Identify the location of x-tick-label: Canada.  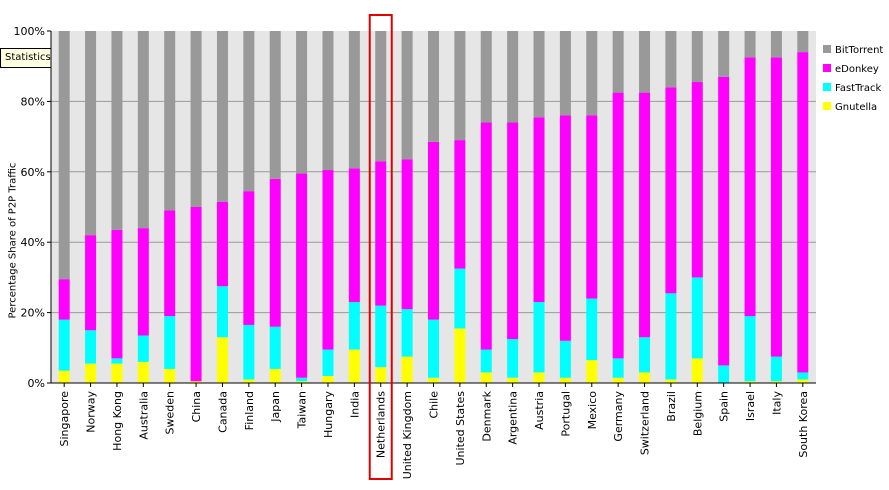
(222, 412).